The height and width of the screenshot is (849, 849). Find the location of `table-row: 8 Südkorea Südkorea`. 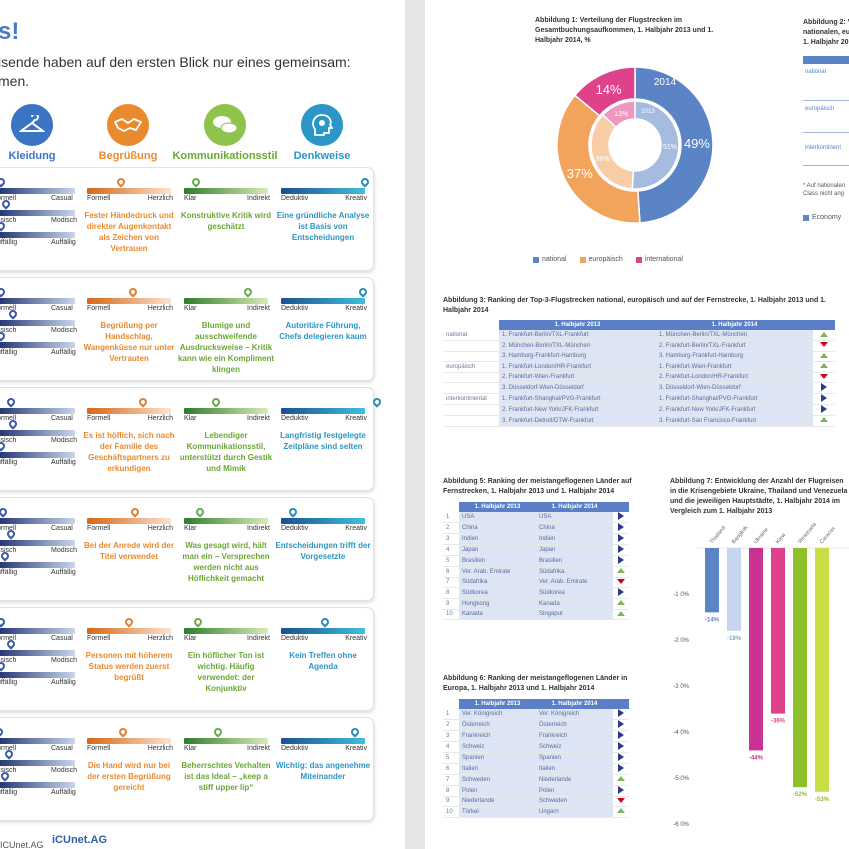

table-row: 8 Südkorea Südkorea is located at coordinates (536, 593).